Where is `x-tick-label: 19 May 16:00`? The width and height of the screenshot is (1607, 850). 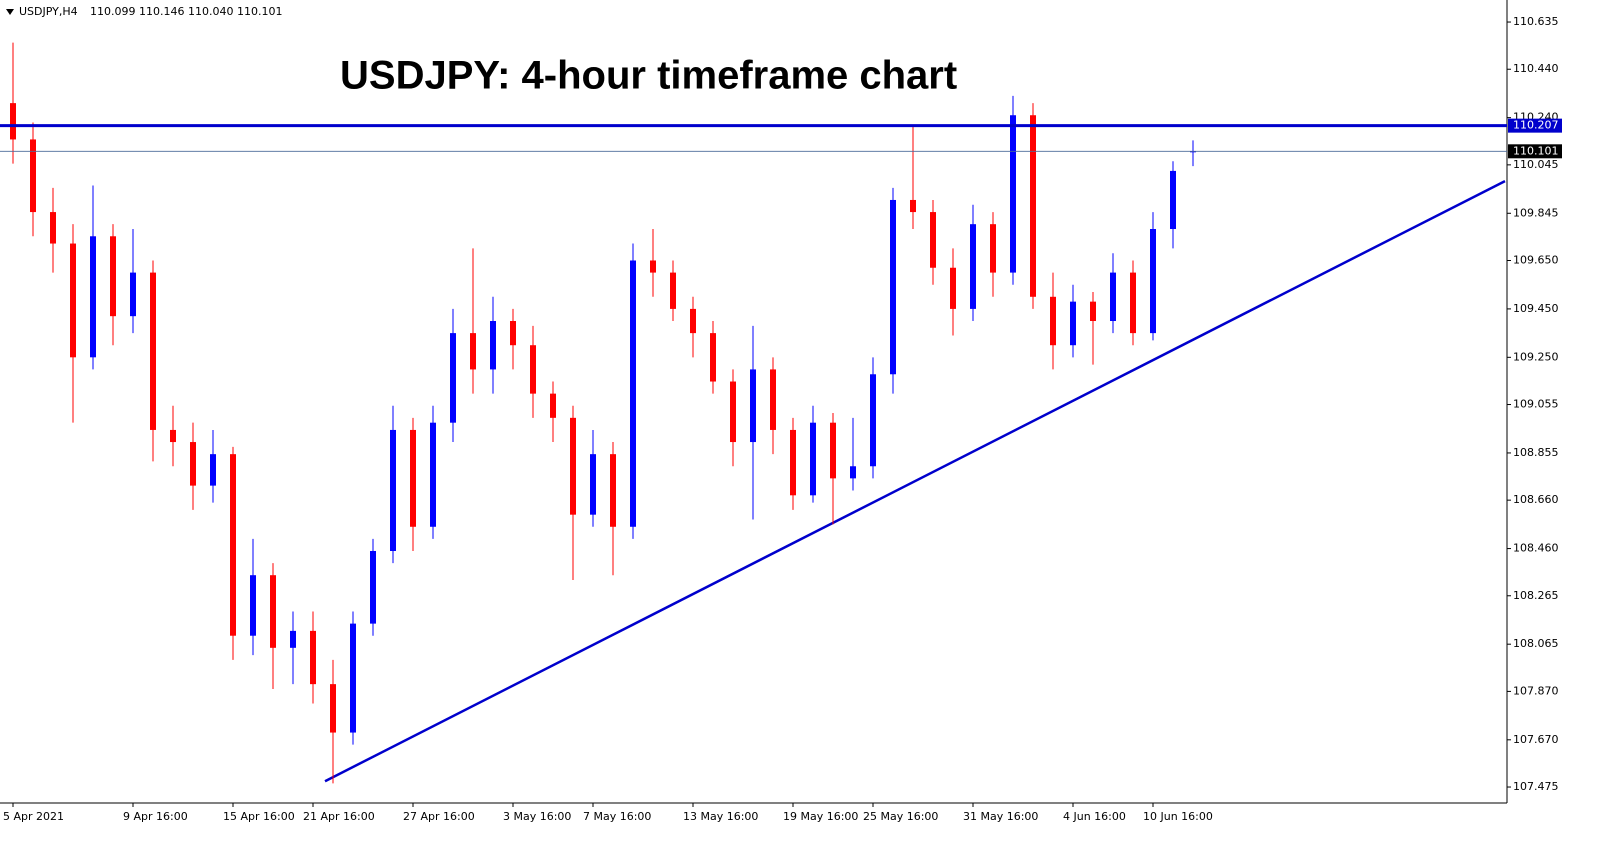 x-tick-label: 19 May 16:00 is located at coordinates (820, 816).